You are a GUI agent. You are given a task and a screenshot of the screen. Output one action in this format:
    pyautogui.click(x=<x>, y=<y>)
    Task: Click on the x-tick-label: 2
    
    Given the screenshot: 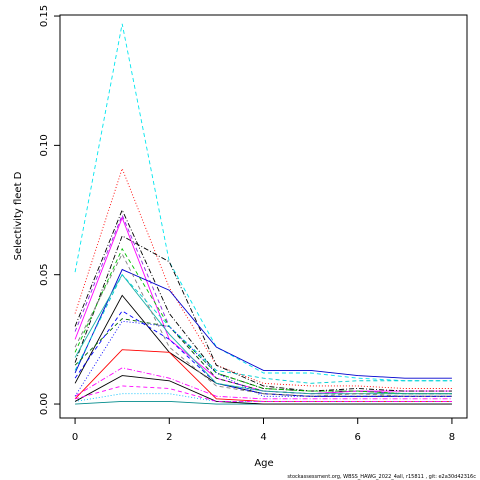 What is the action you would take?
    pyautogui.click(x=169, y=437)
    